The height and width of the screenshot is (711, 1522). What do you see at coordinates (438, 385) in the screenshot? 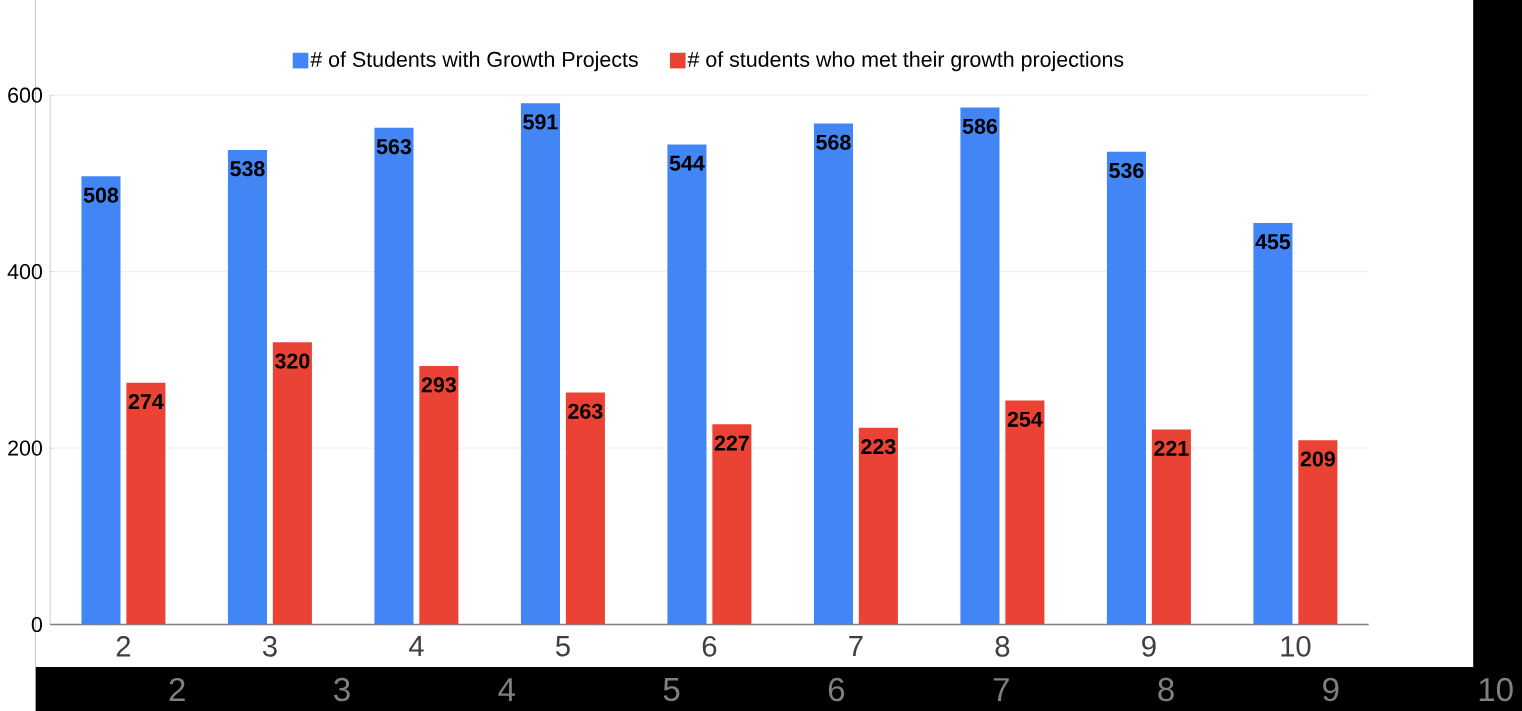
I see `data-label: 293` at bounding box center [438, 385].